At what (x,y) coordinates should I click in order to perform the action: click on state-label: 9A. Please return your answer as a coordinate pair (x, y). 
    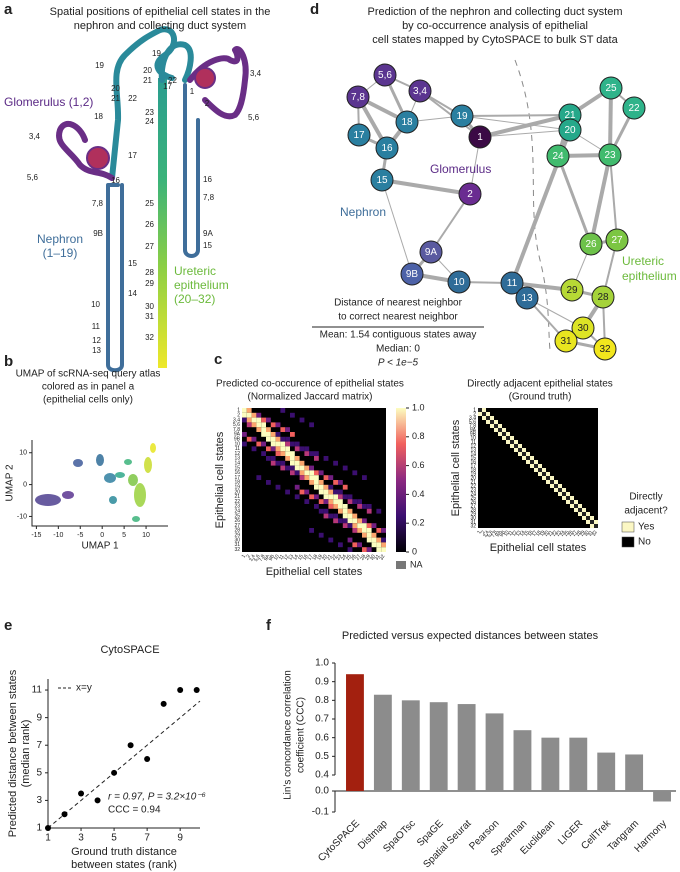
    Looking at the image, I should click on (208, 233).